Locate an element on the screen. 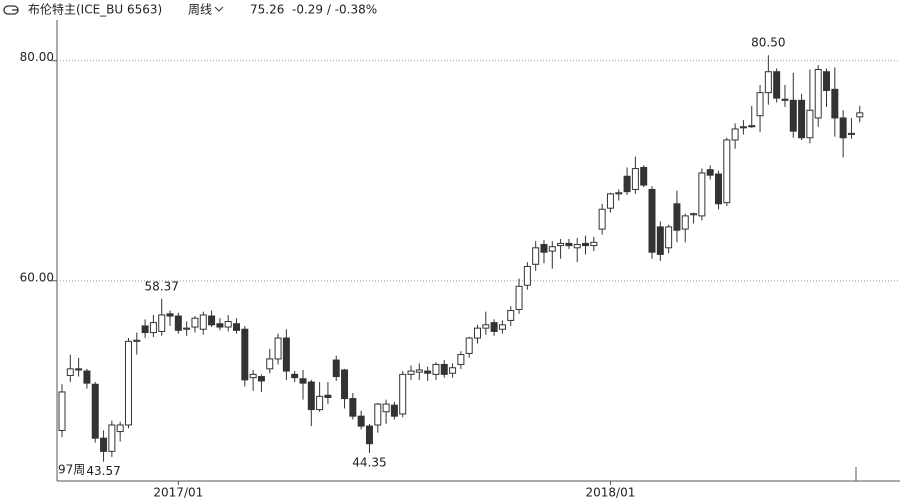  high-label: 80.50 is located at coordinates (768, 43).